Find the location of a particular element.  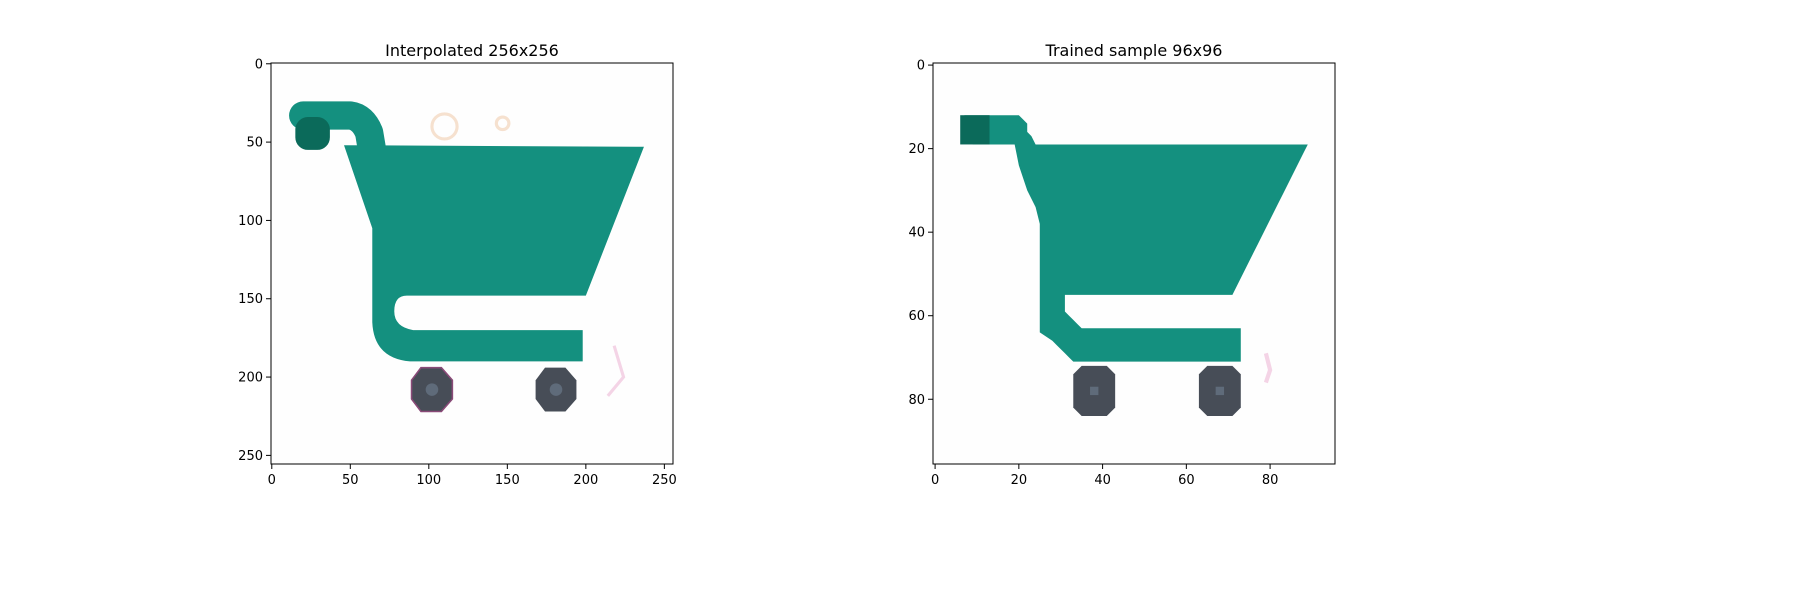

chart-title-right: Trained sample 96x96 is located at coordinates (1134, 50).